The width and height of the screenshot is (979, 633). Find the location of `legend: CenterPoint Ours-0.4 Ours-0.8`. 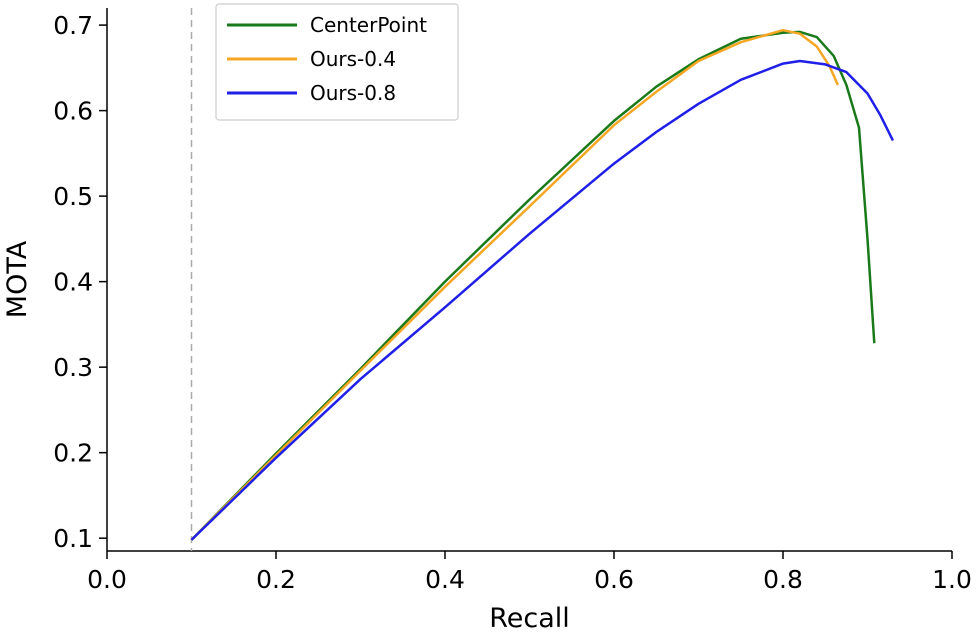

legend: CenterPoint Ours-0.4 Ours-0.8 is located at coordinates (337, 62).